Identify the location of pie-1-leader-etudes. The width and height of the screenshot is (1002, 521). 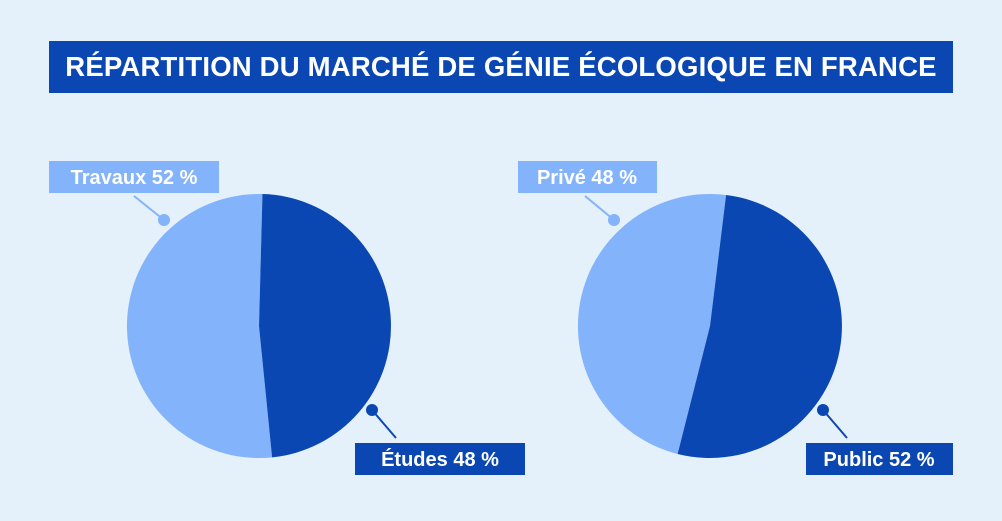
(381, 421).